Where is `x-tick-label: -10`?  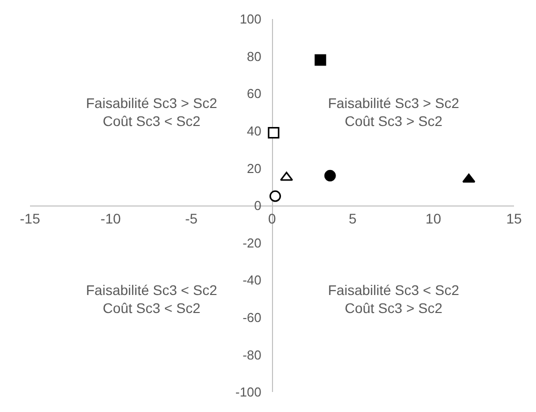 x-tick-label: -10 is located at coordinates (110, 218).